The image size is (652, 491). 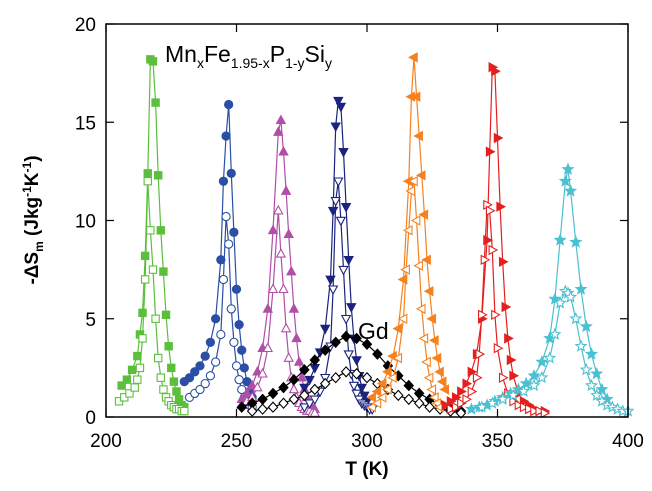 What do you see at coordinates (628, 441) in the screenshot?
I see `x-tick-label: 400` at bounding box center [628, 441].